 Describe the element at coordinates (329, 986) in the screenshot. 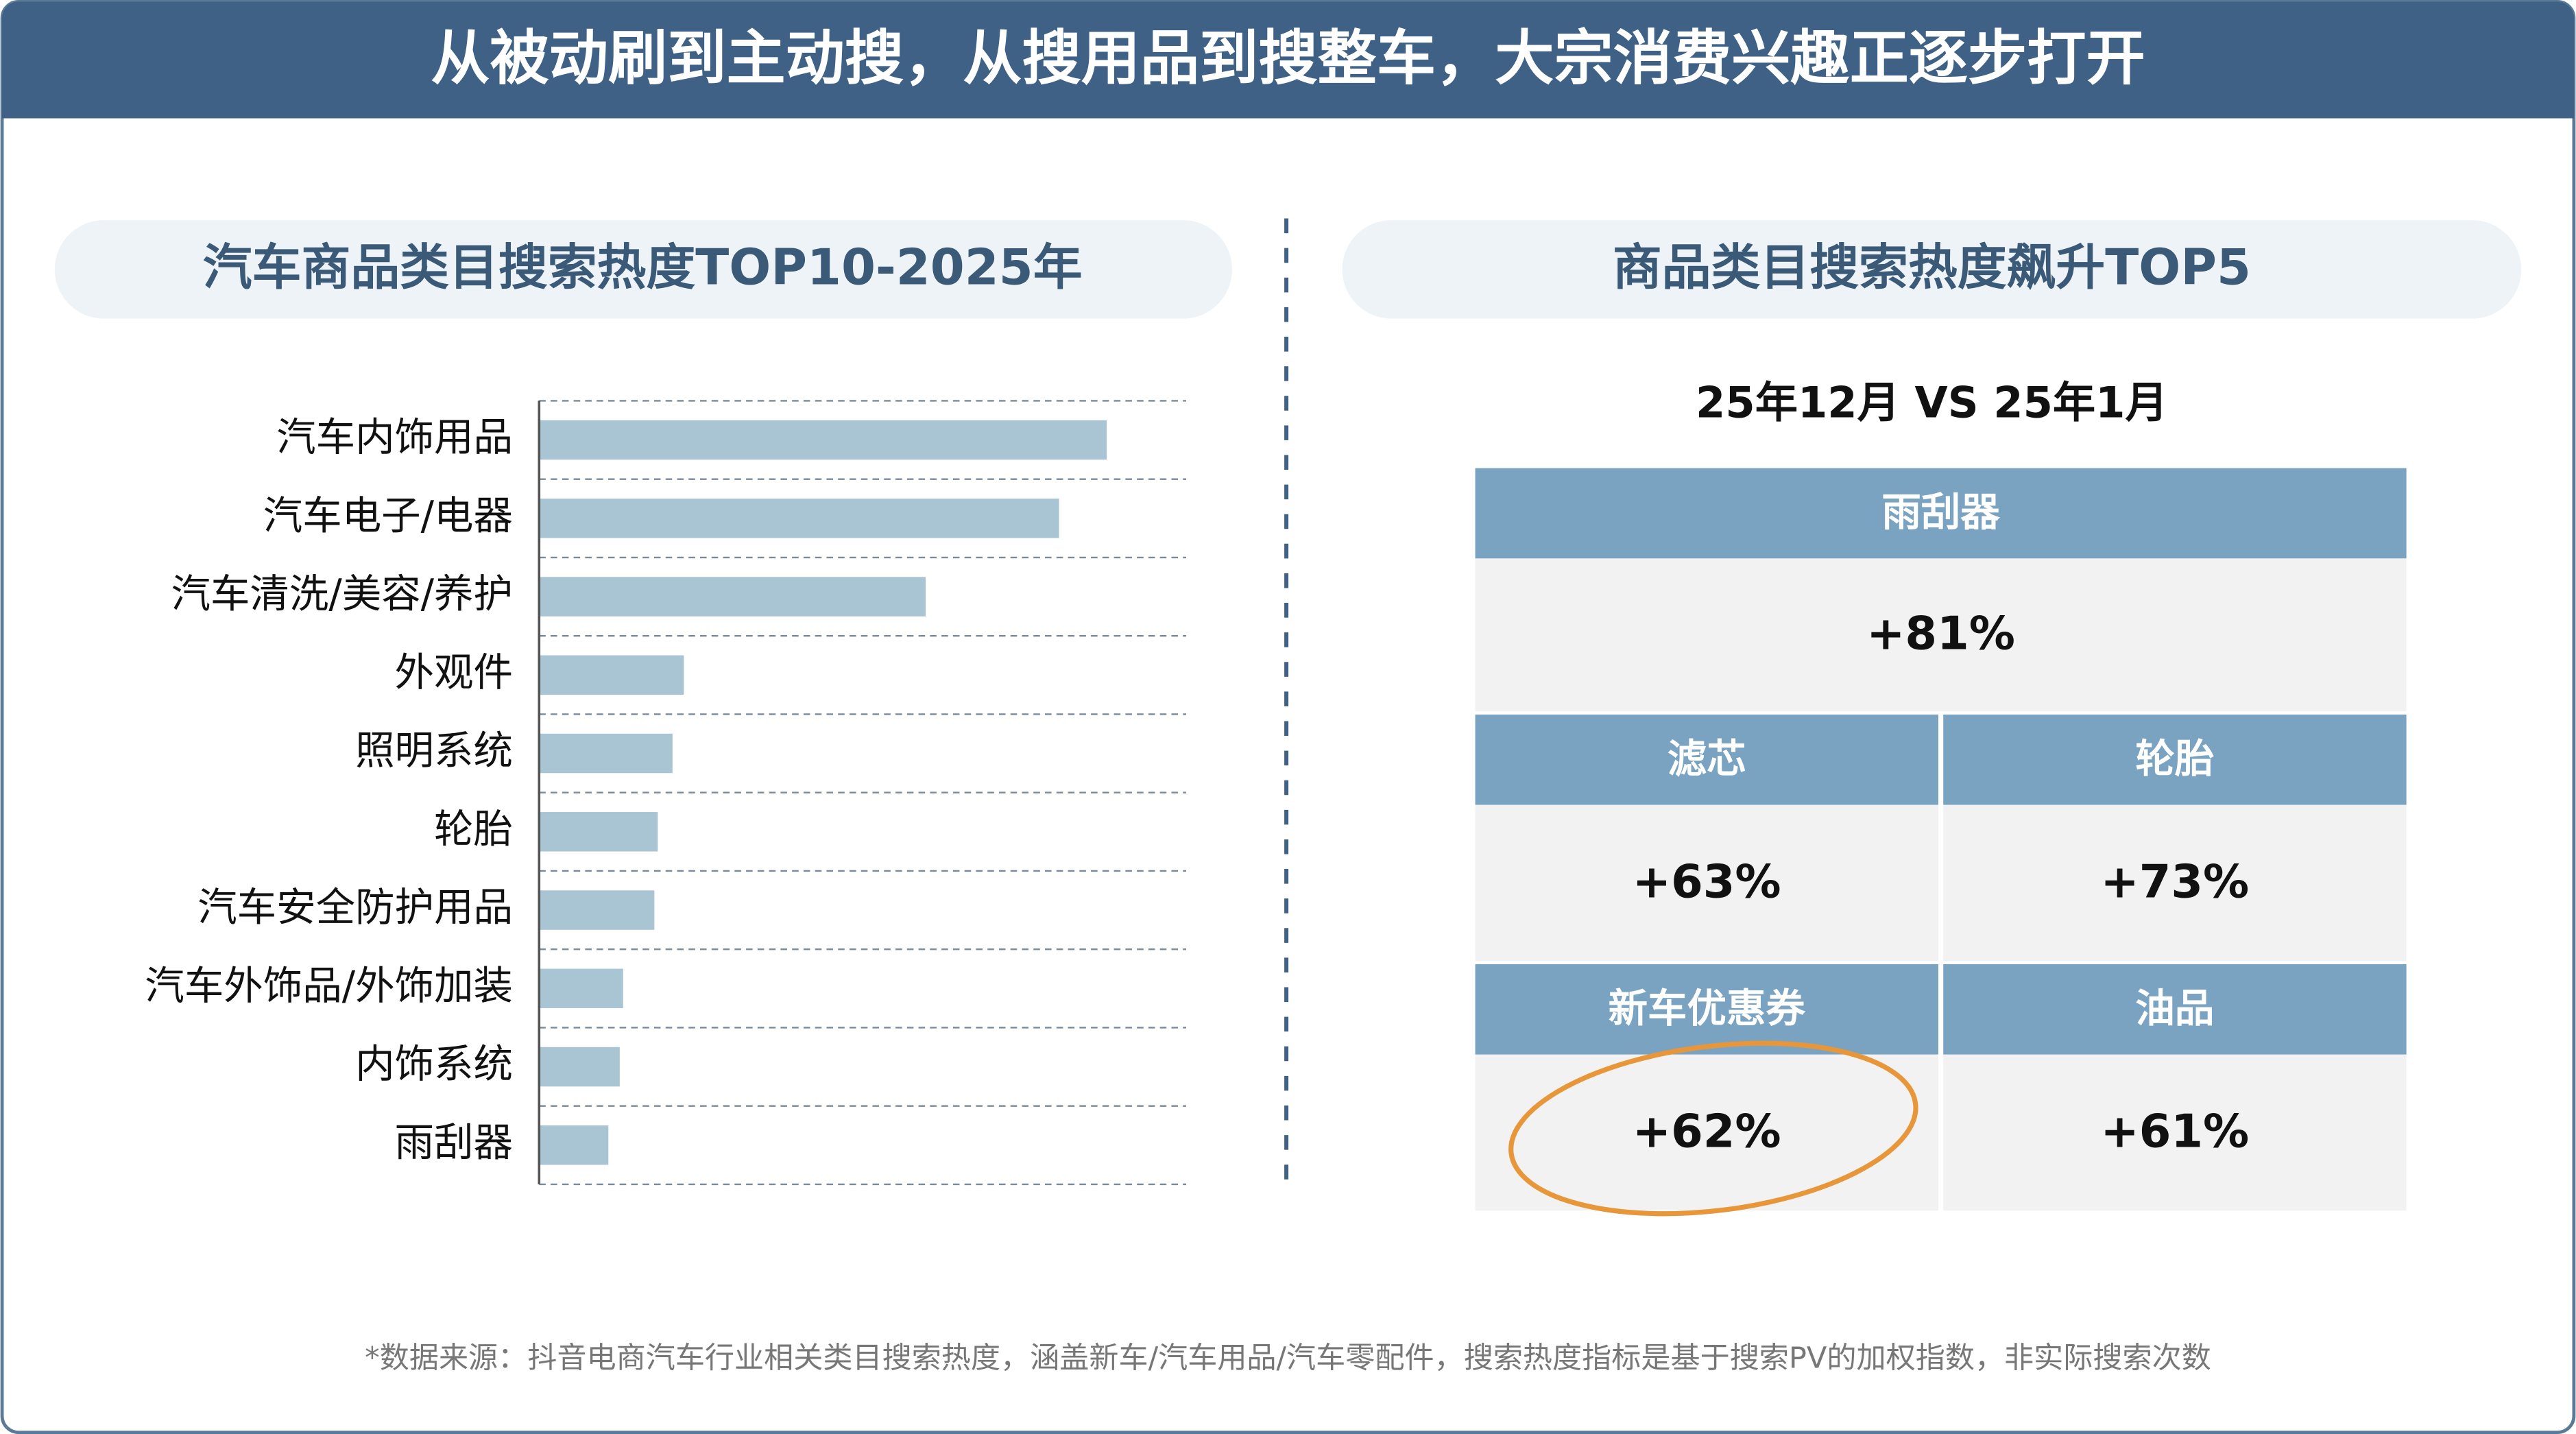

I see `y-tick-label: 汽车外饰品/外饰加装` at that location.